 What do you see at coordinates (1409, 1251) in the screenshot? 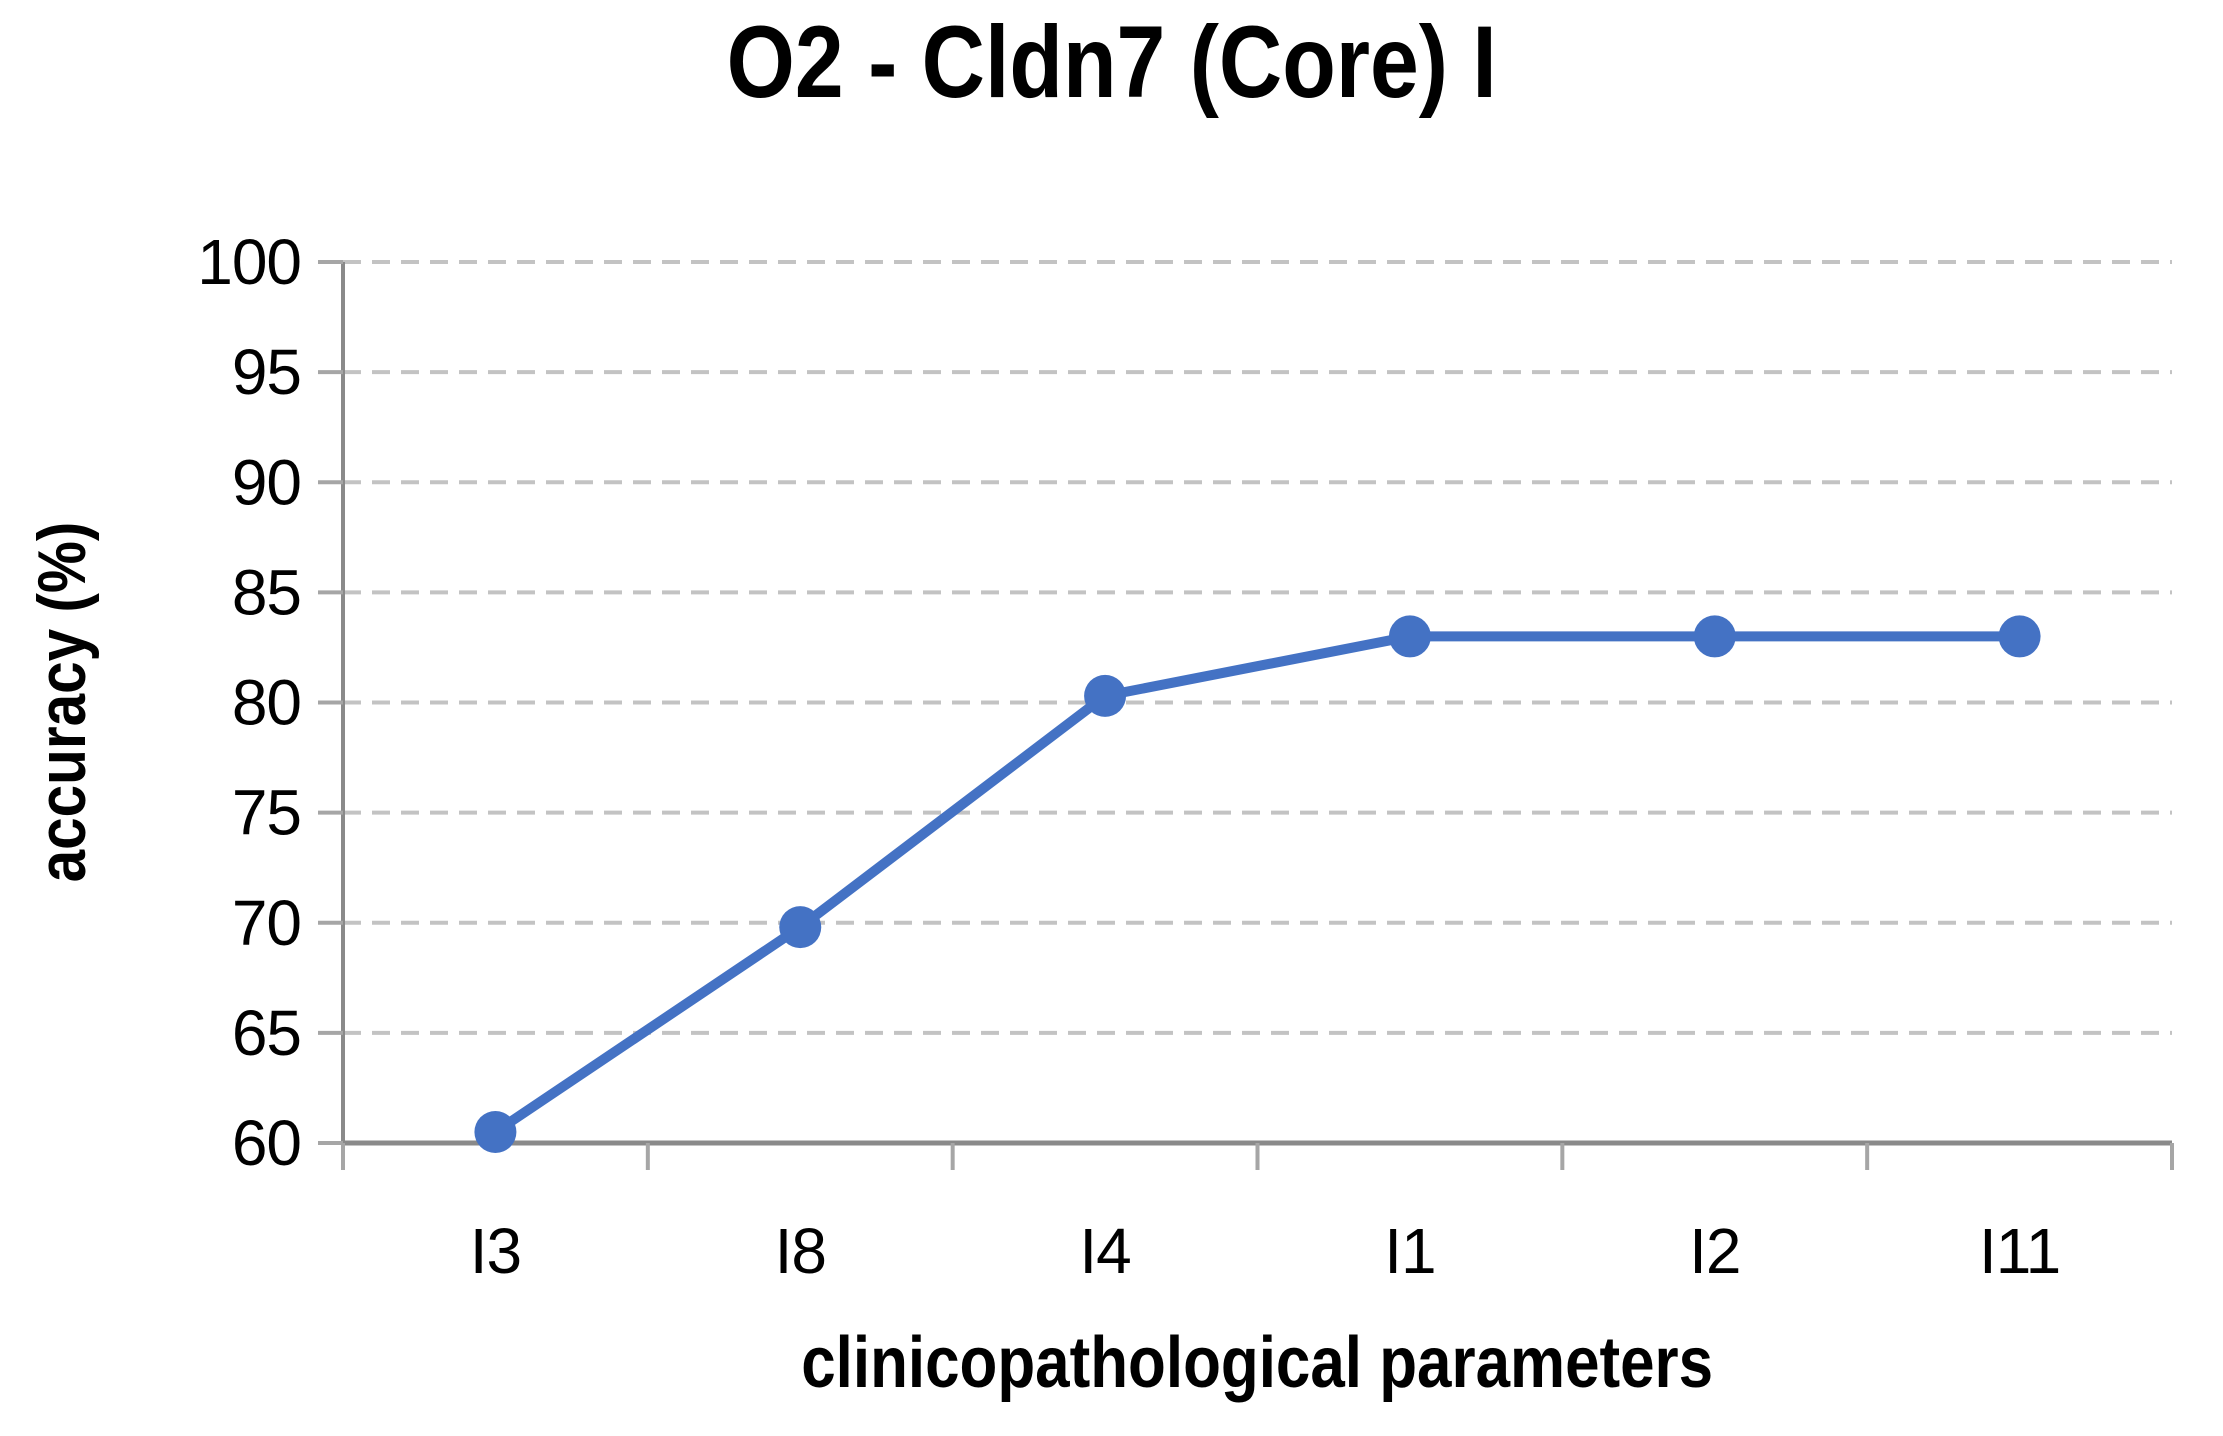
I see `x-tick-label-I1: I1` at bounding box center [1409, 1251].